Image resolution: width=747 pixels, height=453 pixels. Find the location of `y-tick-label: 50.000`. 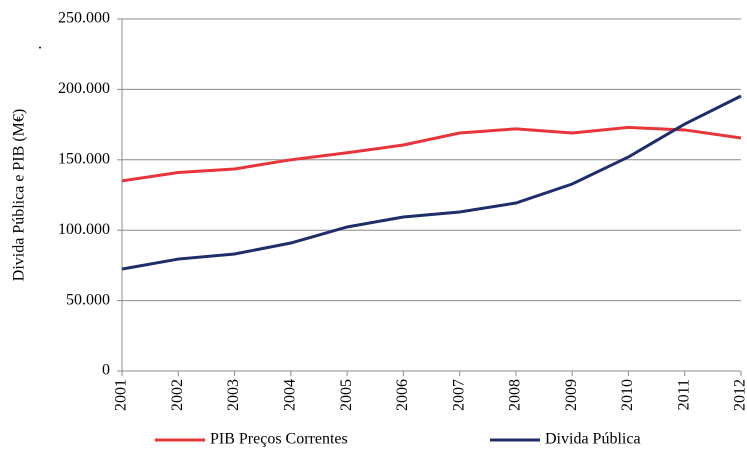

y-tick-label: 50.000 is located at coordinates (88, 299).